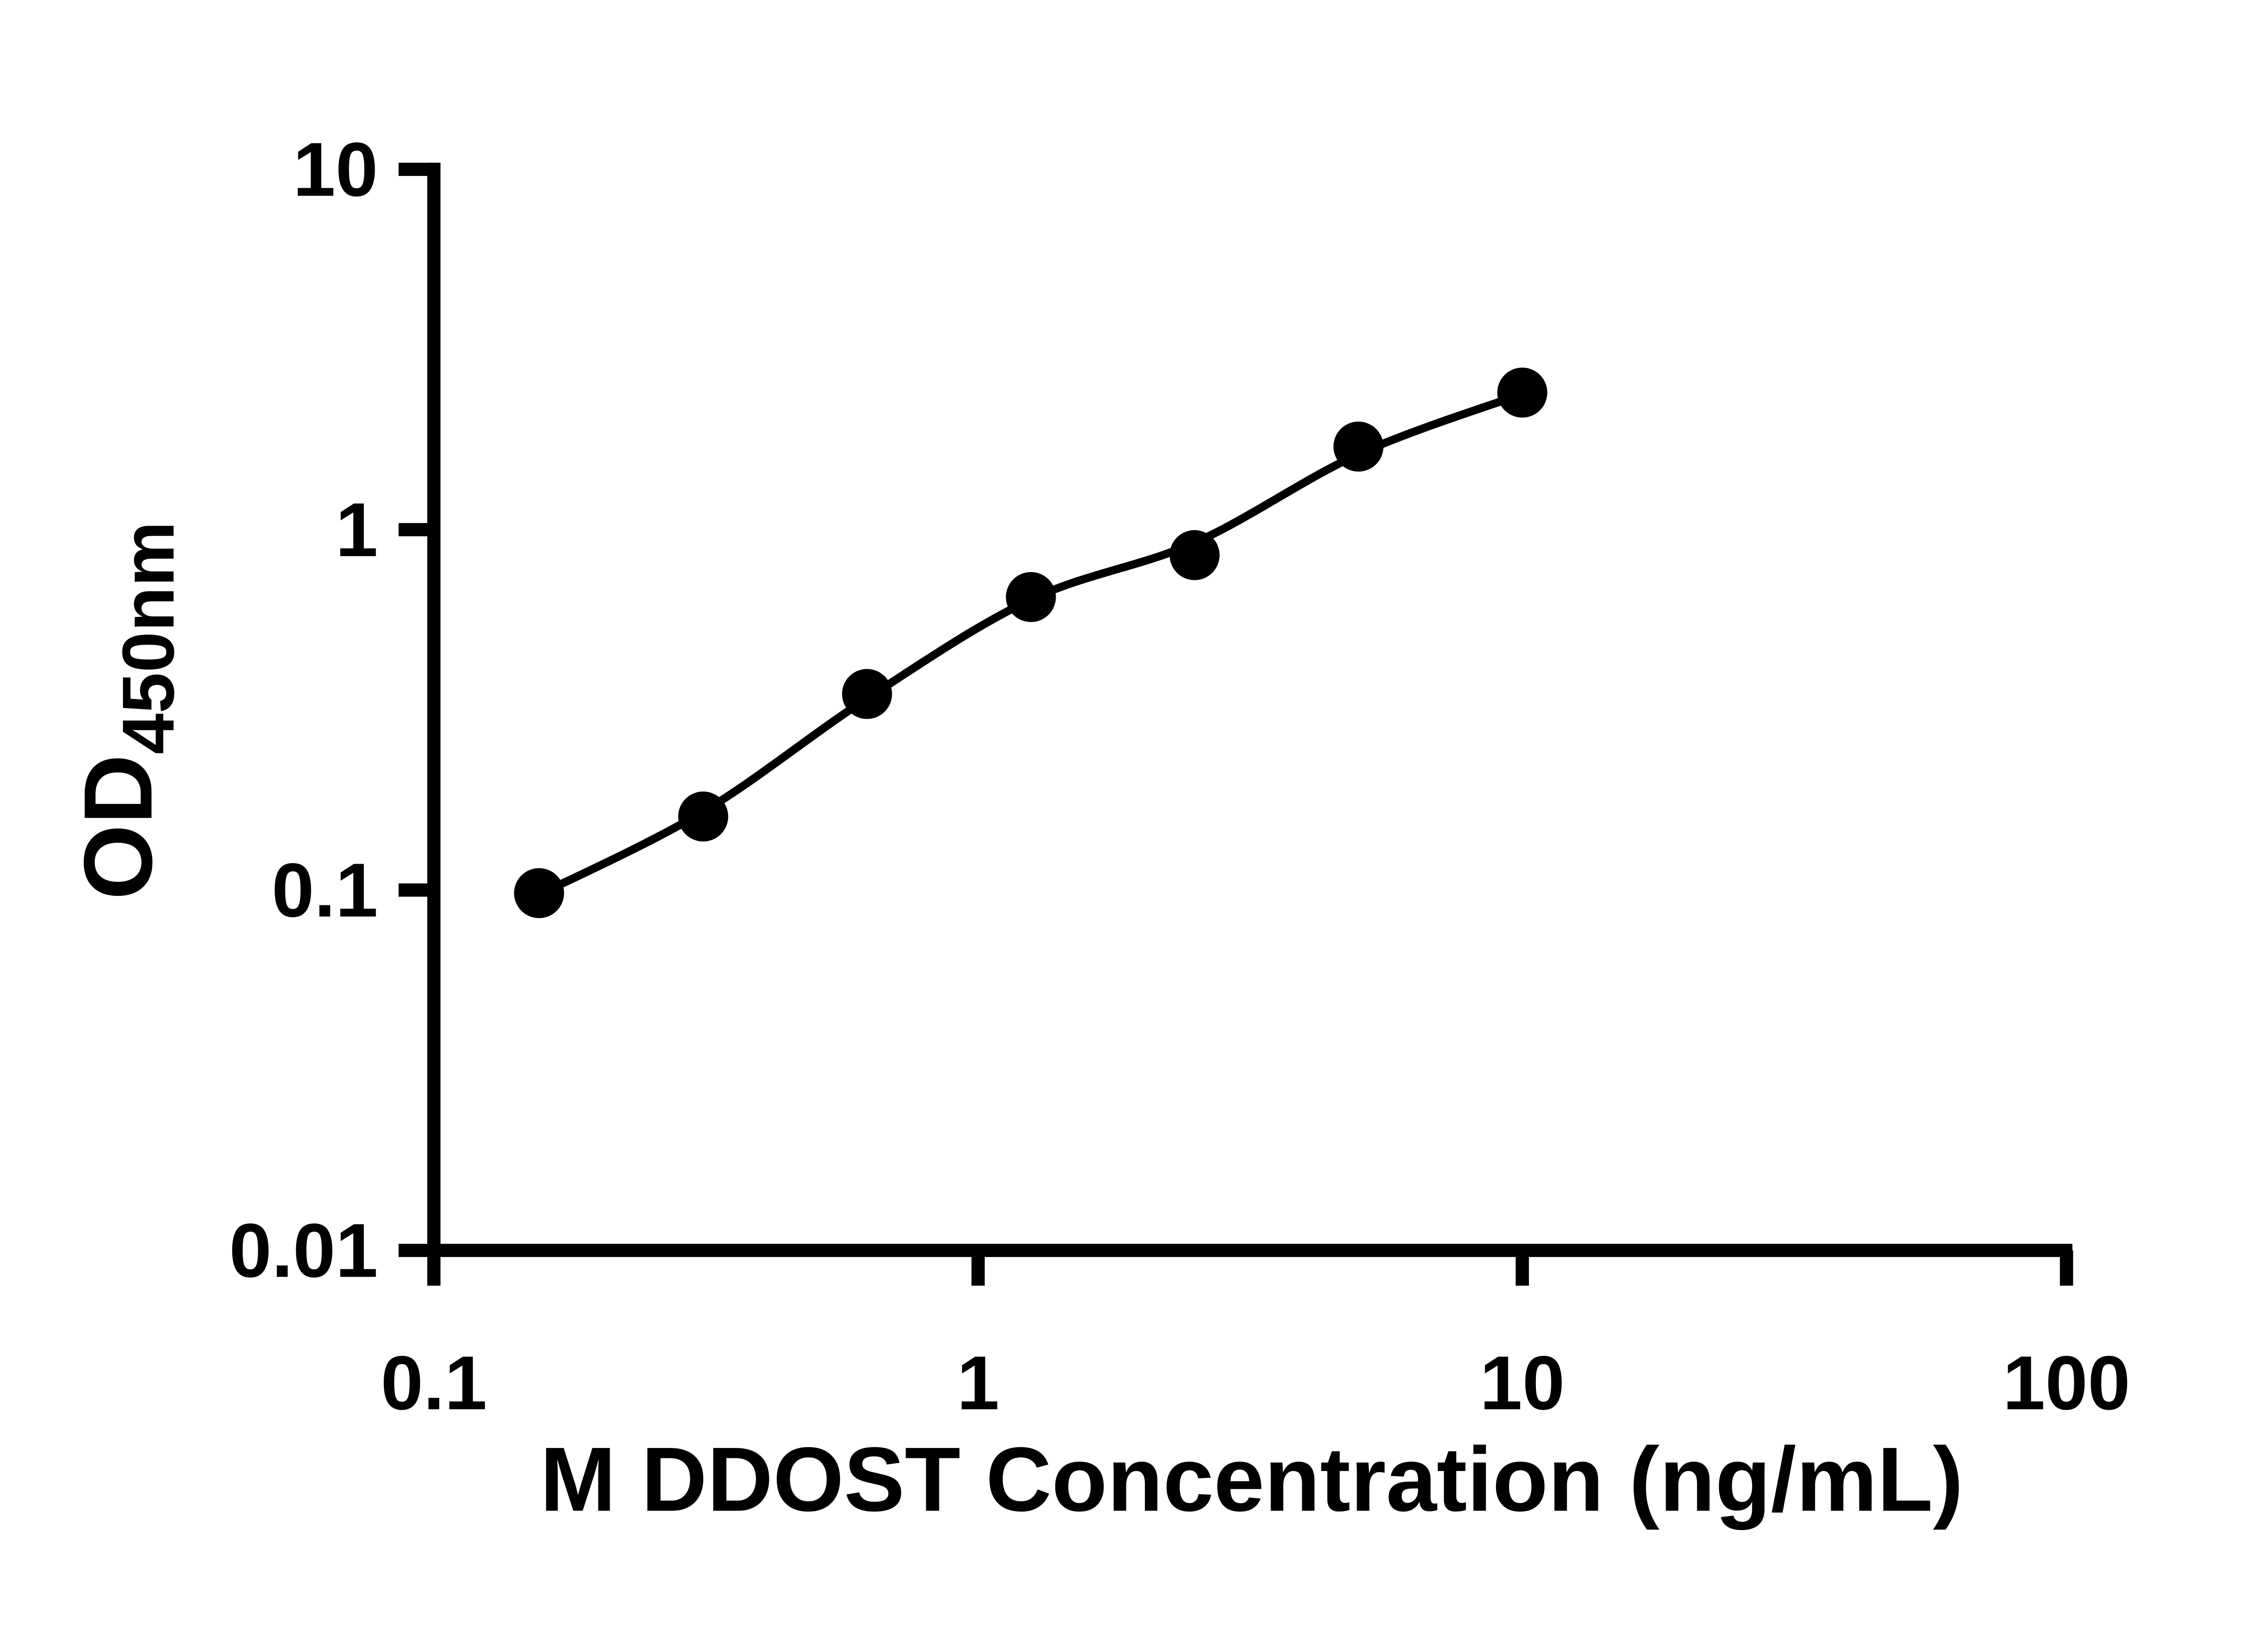  Describe the element at coordinates (1251, 1479) in the screenshot. I see `x-axis-title: M DDOST Concentration (ng/mL)` at that location.